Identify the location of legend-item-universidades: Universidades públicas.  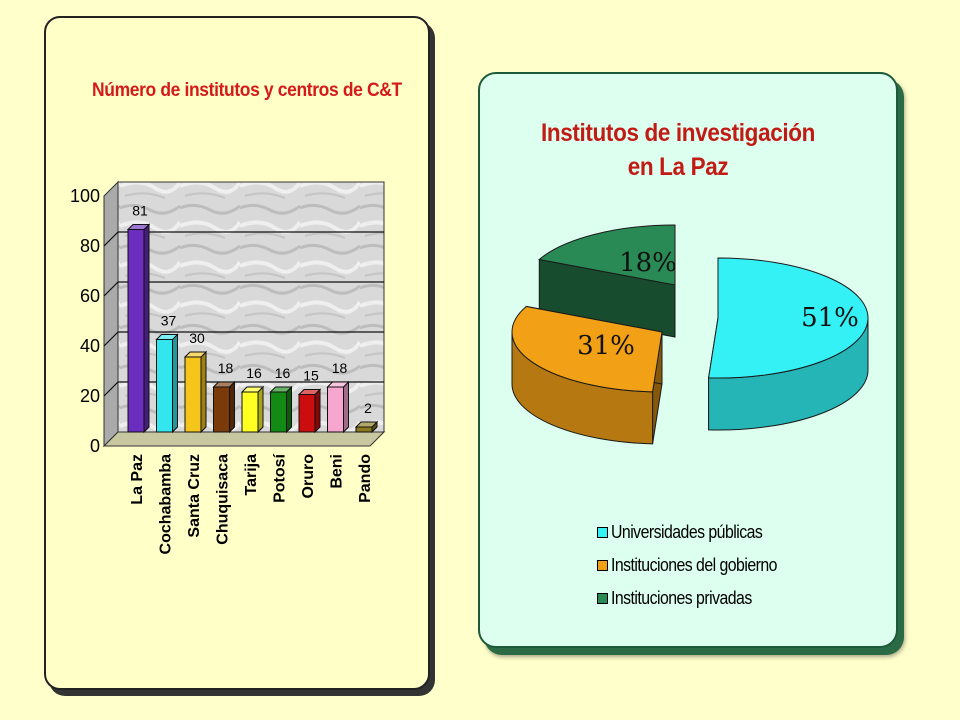
(698, 532).